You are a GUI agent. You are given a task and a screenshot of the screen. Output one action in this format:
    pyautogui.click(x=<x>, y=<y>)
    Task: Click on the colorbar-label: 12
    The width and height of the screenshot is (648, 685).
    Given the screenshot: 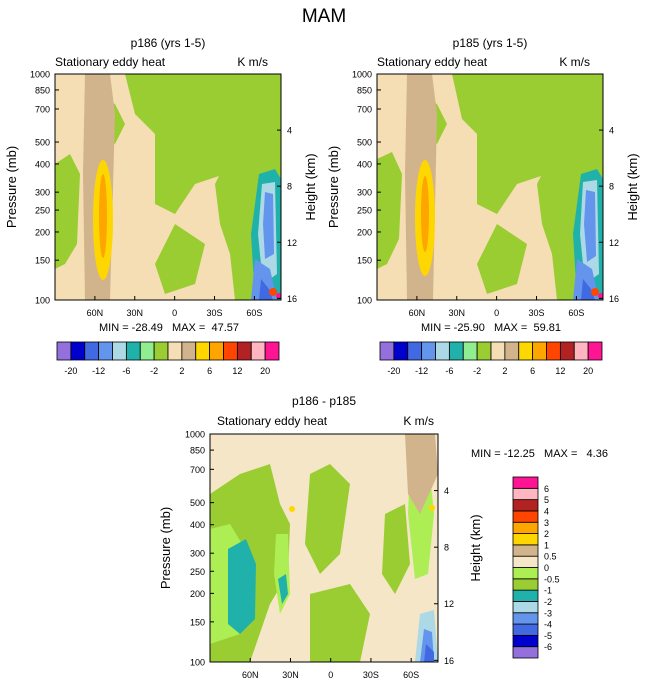 What is the action you would take?
    pyautogui.click(x=237, y=371)
    